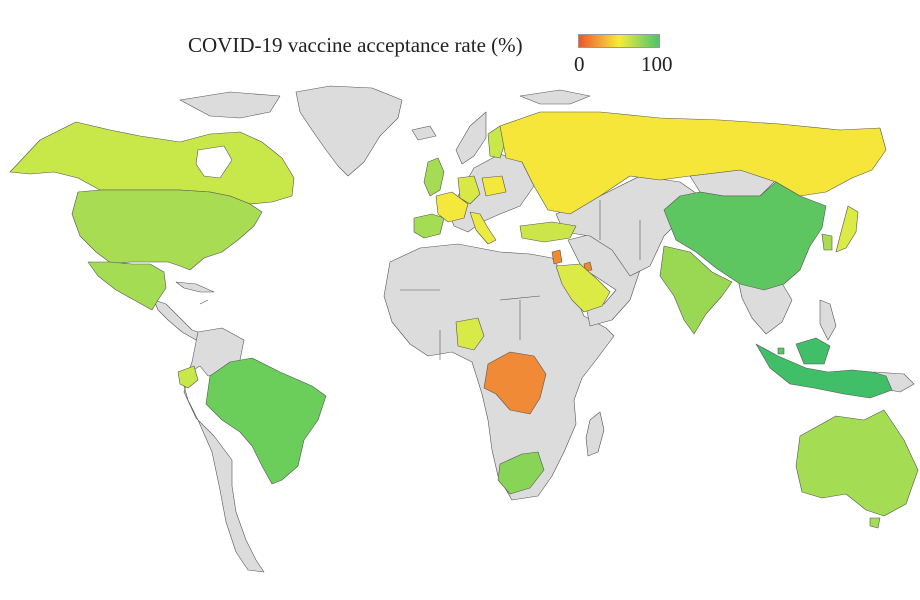 This screenshot has height=600, width=920. What do you see at coordinates (469, 190) in the screenshot?
I see `country-germany` at bounding box center [469, 190].